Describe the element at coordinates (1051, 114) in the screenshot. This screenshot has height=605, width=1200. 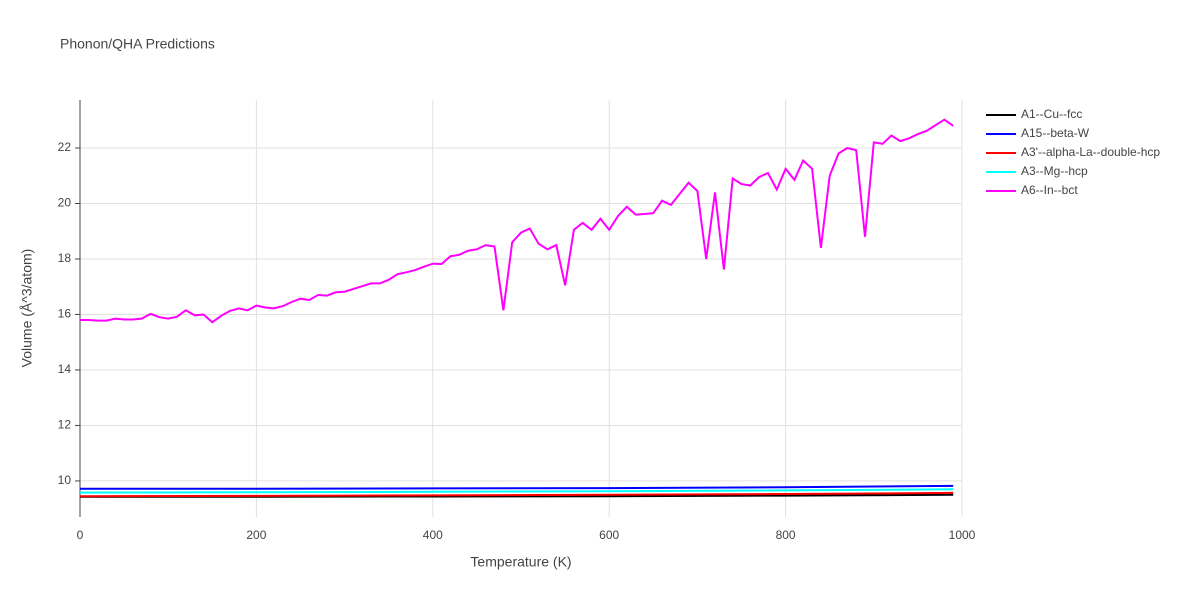
I see `legend-label: A1--Cu--fcc` at that location.